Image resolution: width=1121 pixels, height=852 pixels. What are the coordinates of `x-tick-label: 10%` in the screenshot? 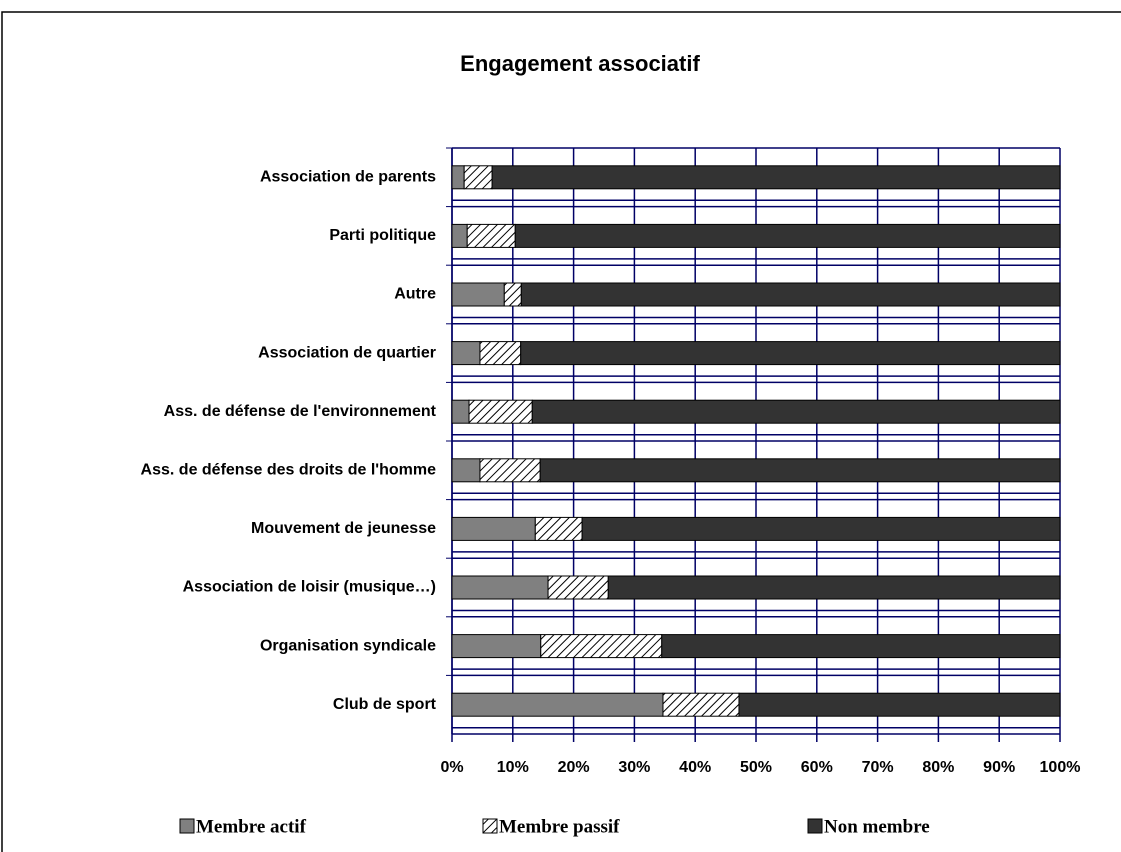 It's located at (513, 767).